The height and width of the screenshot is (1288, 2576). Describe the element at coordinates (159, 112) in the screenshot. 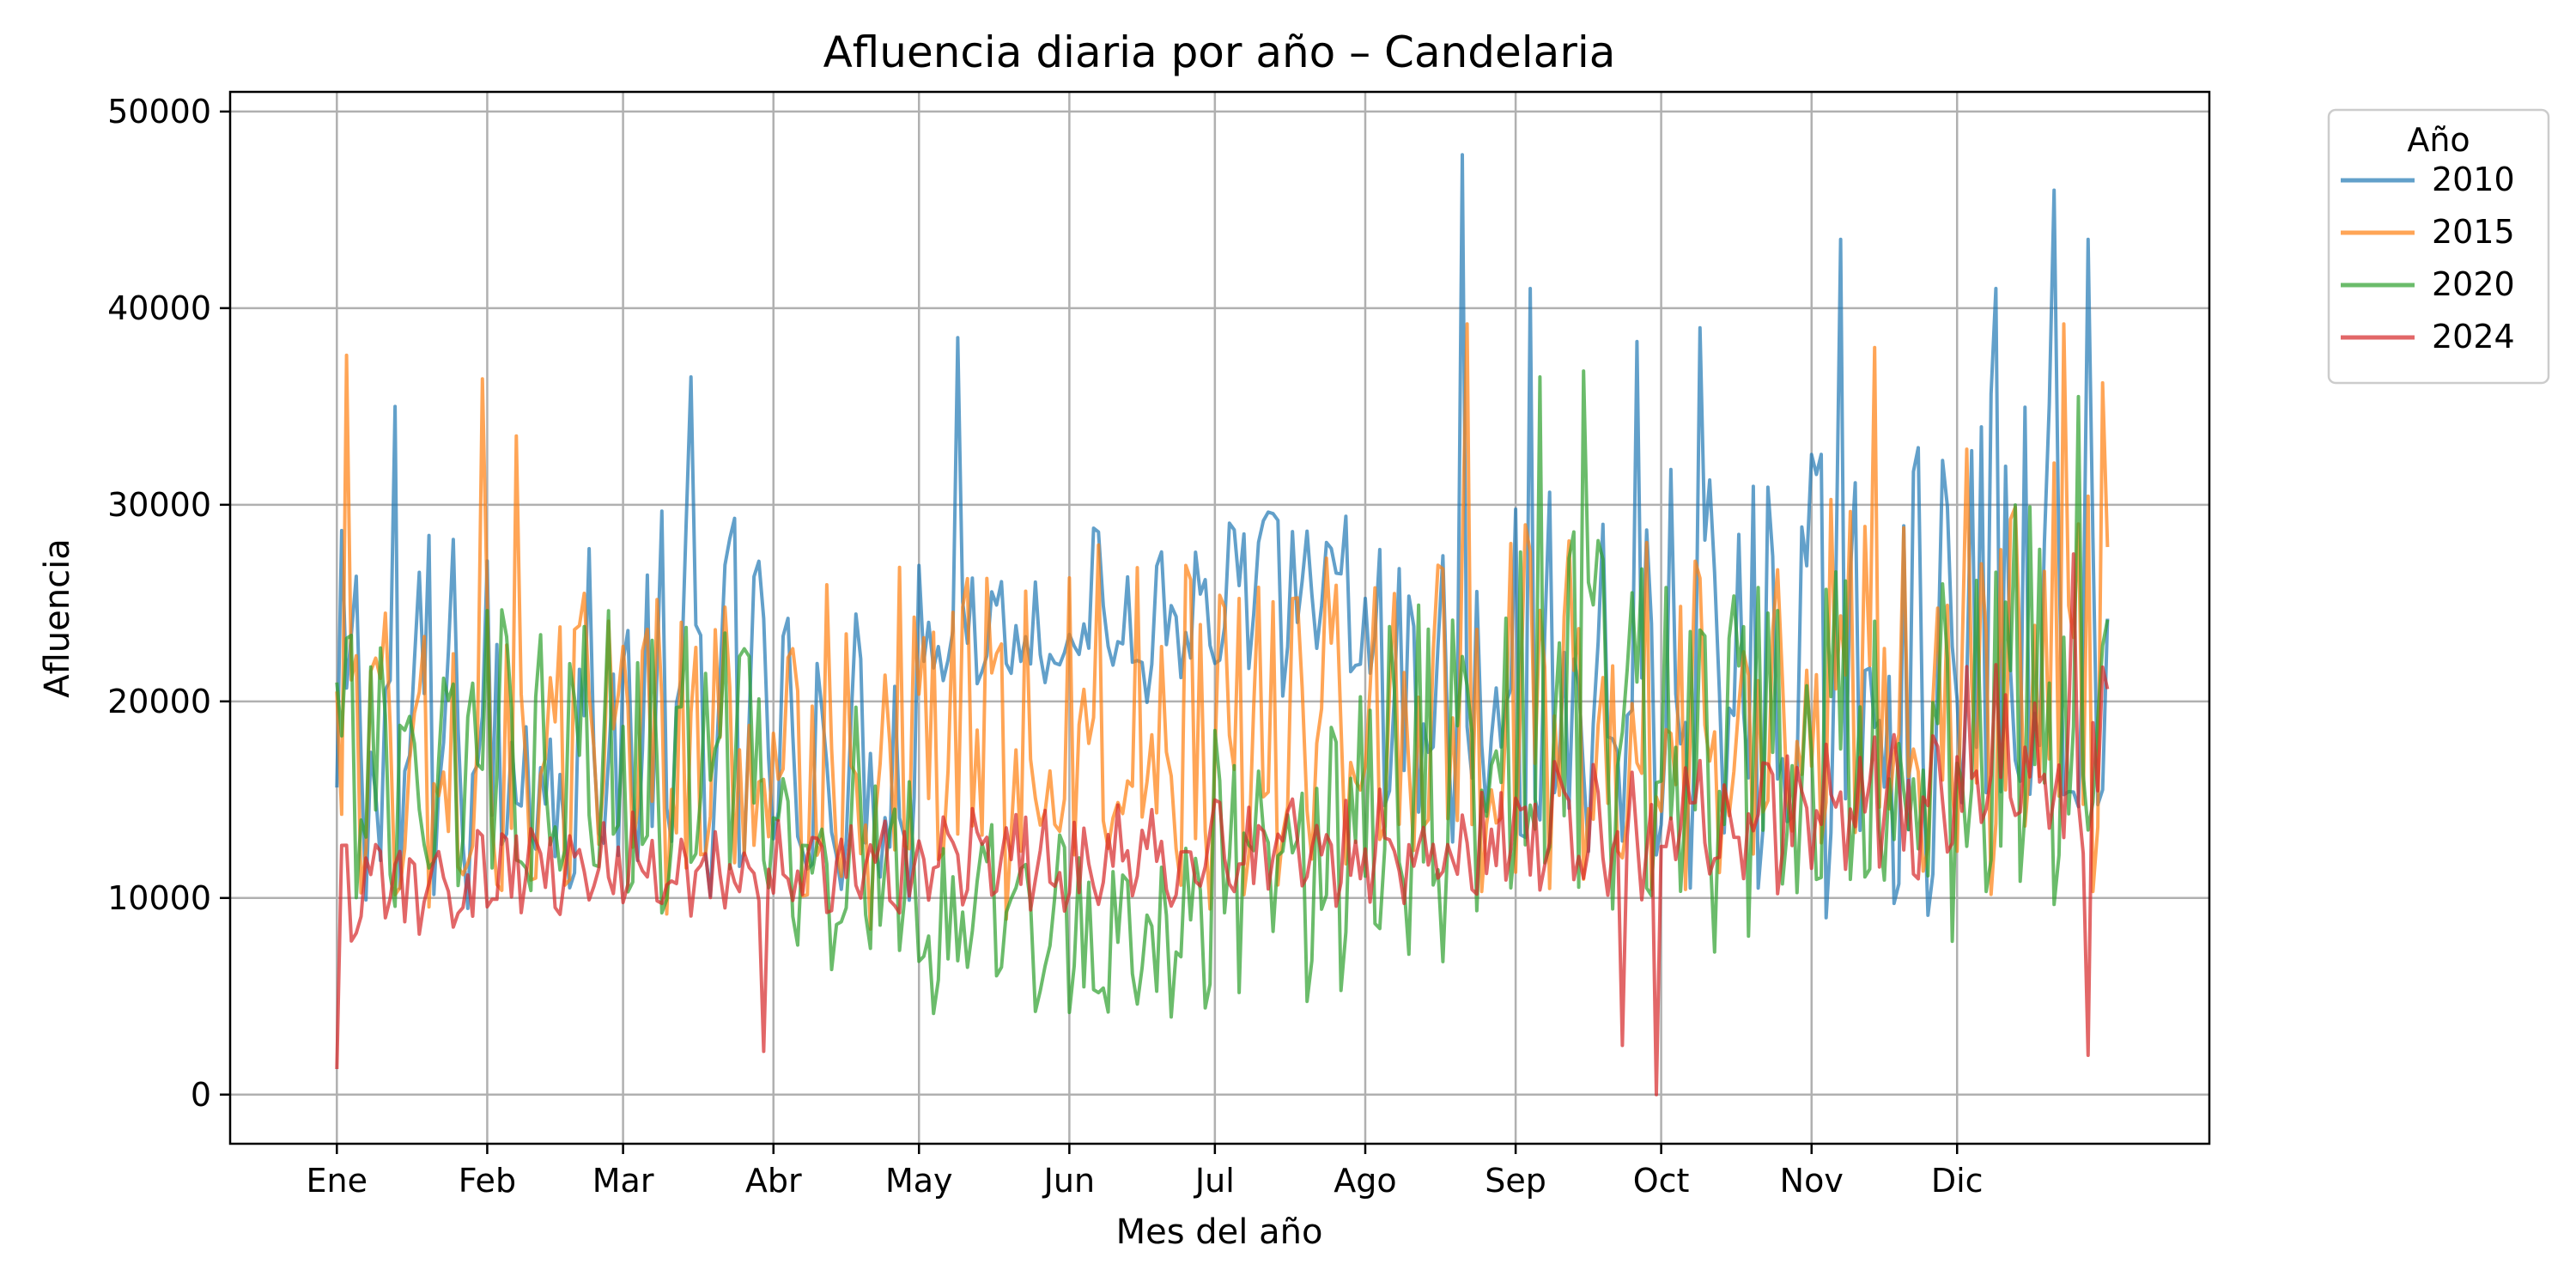

I see `y-tick-label: 50000` at that location.